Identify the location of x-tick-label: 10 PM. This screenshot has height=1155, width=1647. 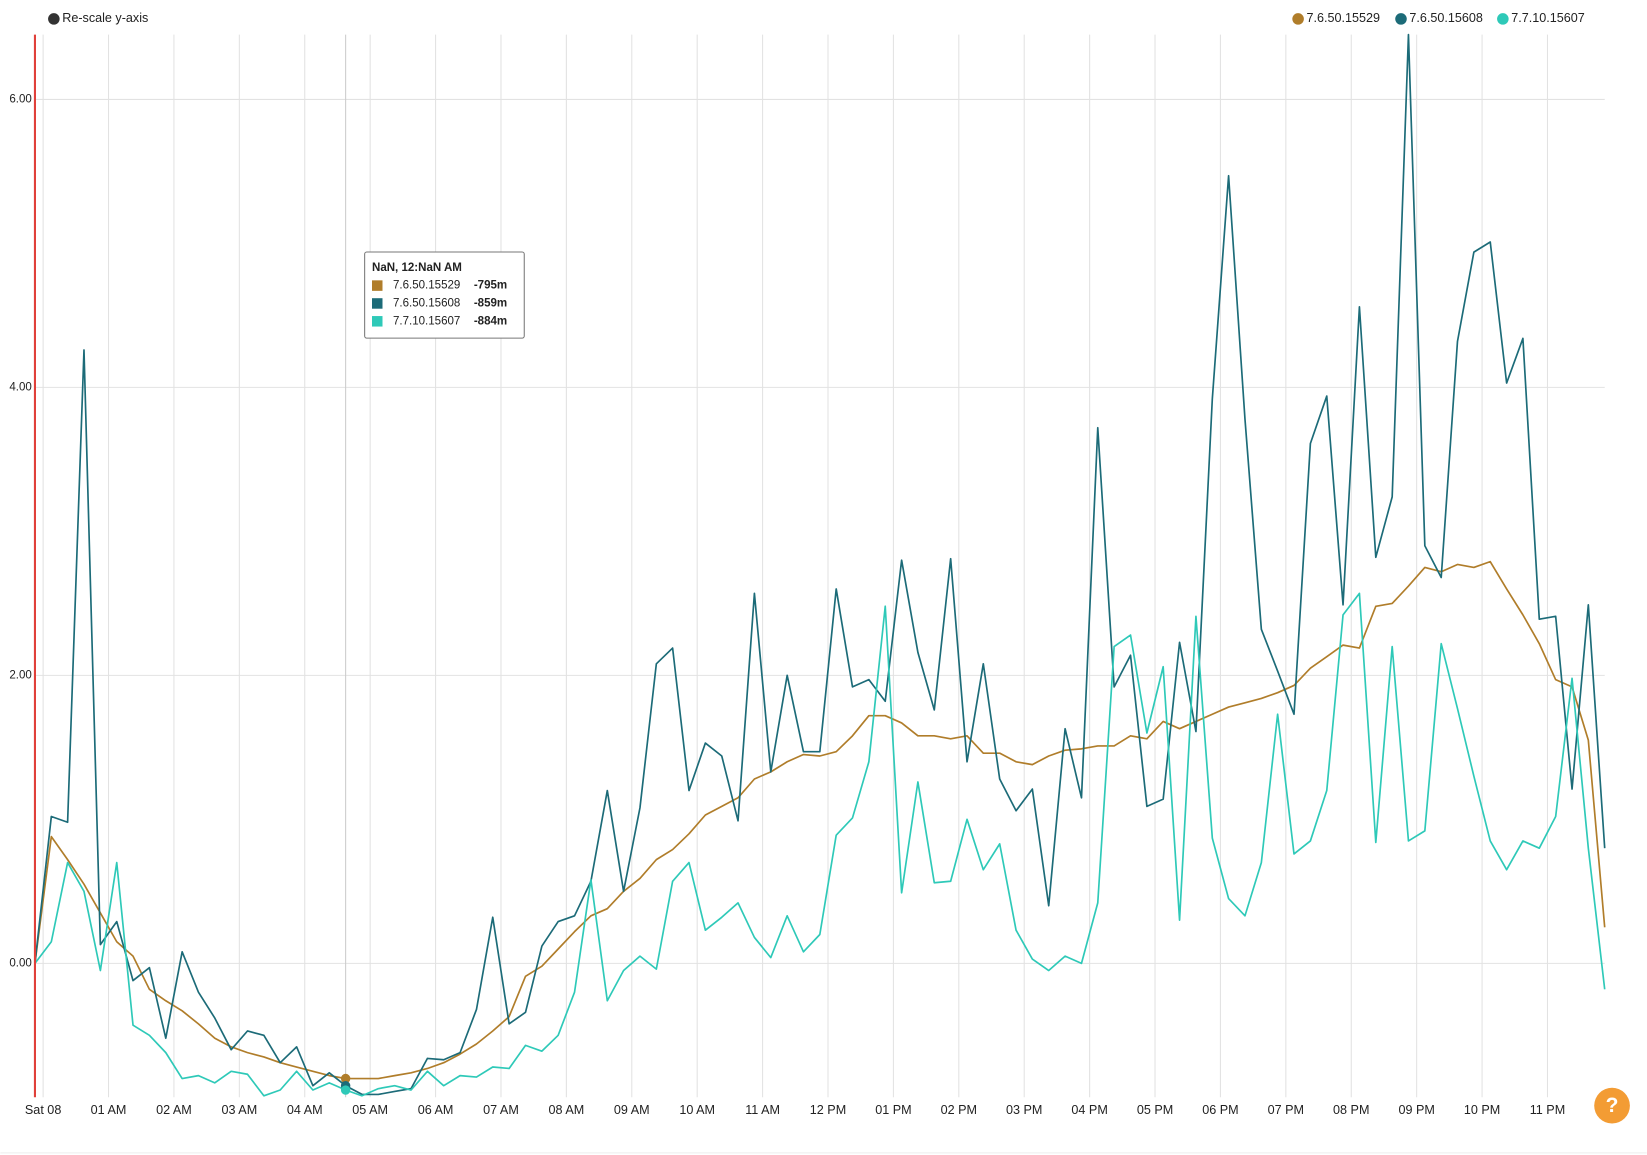
(1482, 1110).